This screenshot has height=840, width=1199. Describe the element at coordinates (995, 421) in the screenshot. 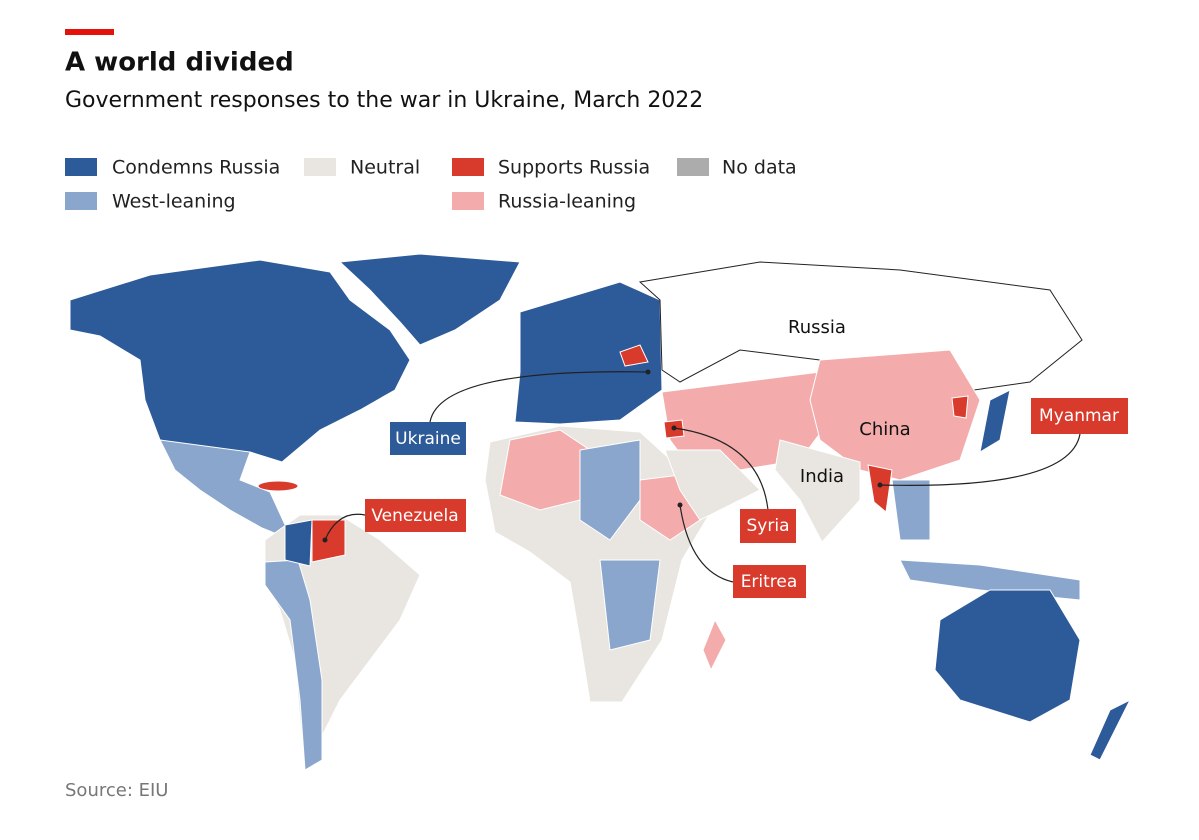

I see `japan` at that location.